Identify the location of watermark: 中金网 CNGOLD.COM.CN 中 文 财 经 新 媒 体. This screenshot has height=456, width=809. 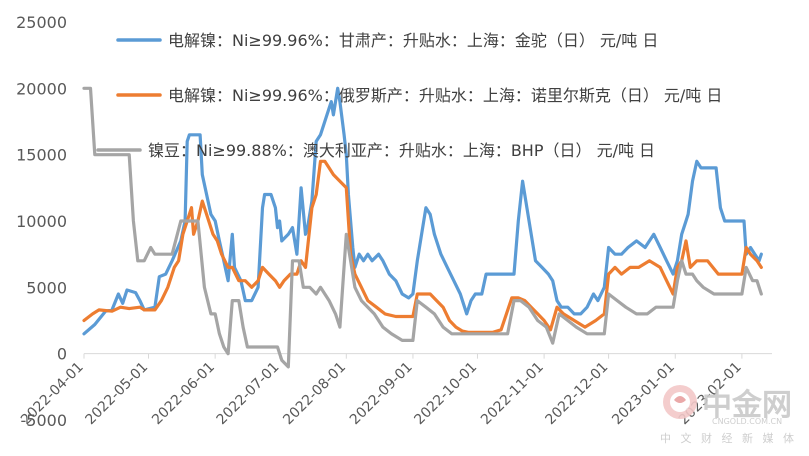
(728, 415).